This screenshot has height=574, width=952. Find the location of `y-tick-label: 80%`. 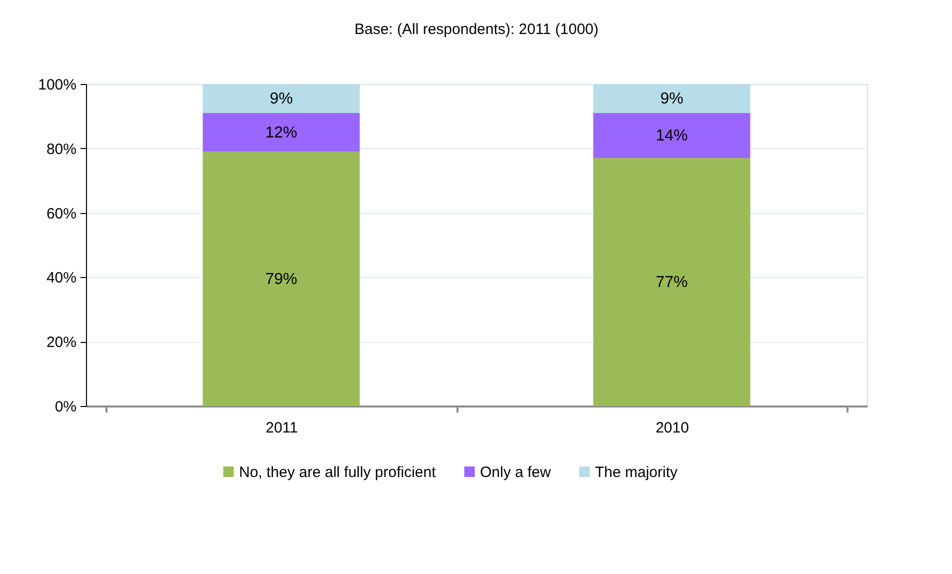

y-tick-label: 80% is located at coordinates (61, 149).